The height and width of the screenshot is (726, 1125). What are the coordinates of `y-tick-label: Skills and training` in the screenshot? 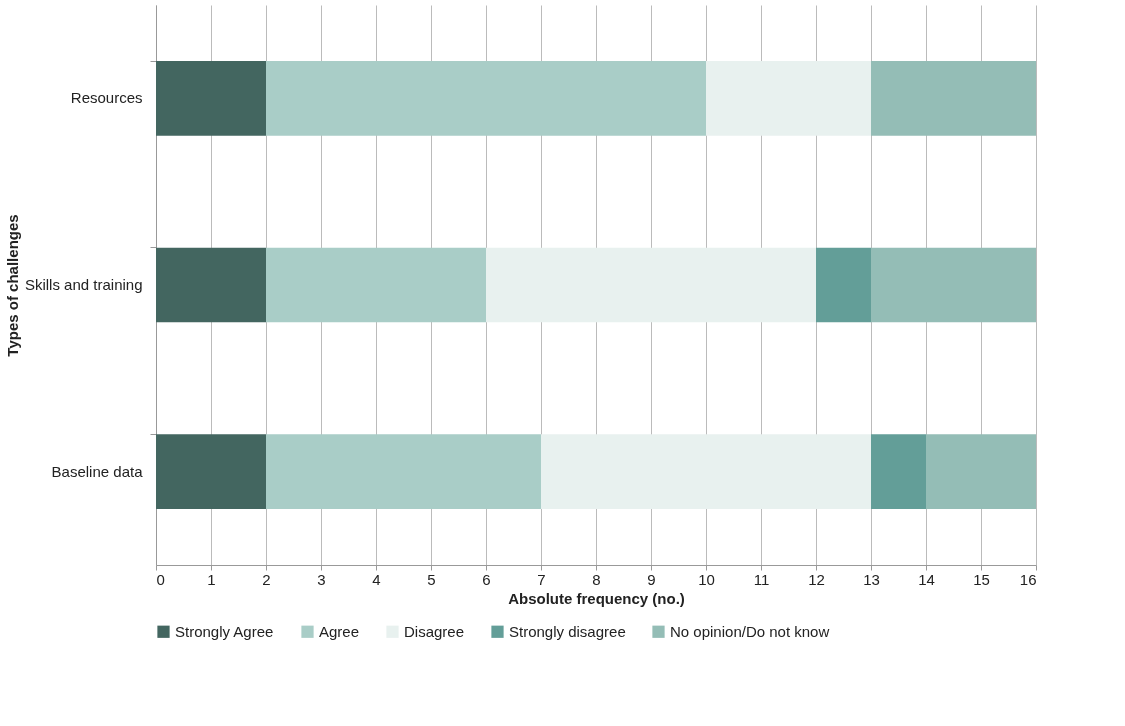 It's located at (83, 284).